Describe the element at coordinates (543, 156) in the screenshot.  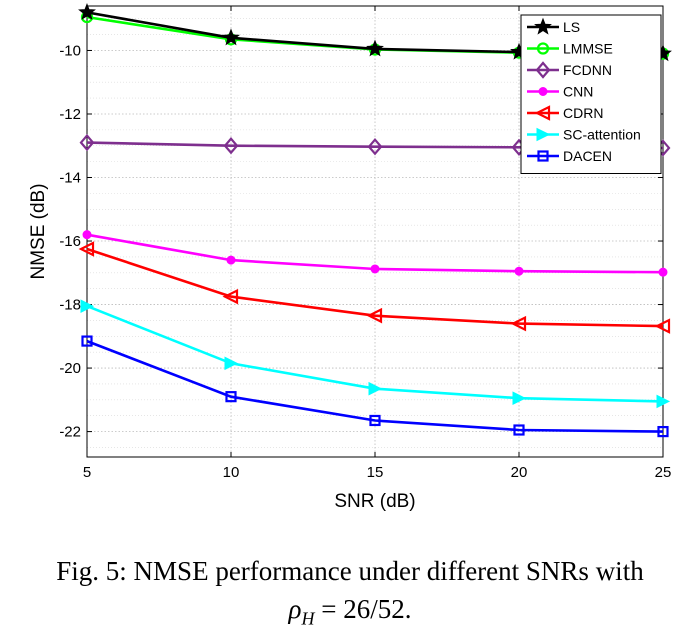
I see `legend-marker-dacen` at that location.